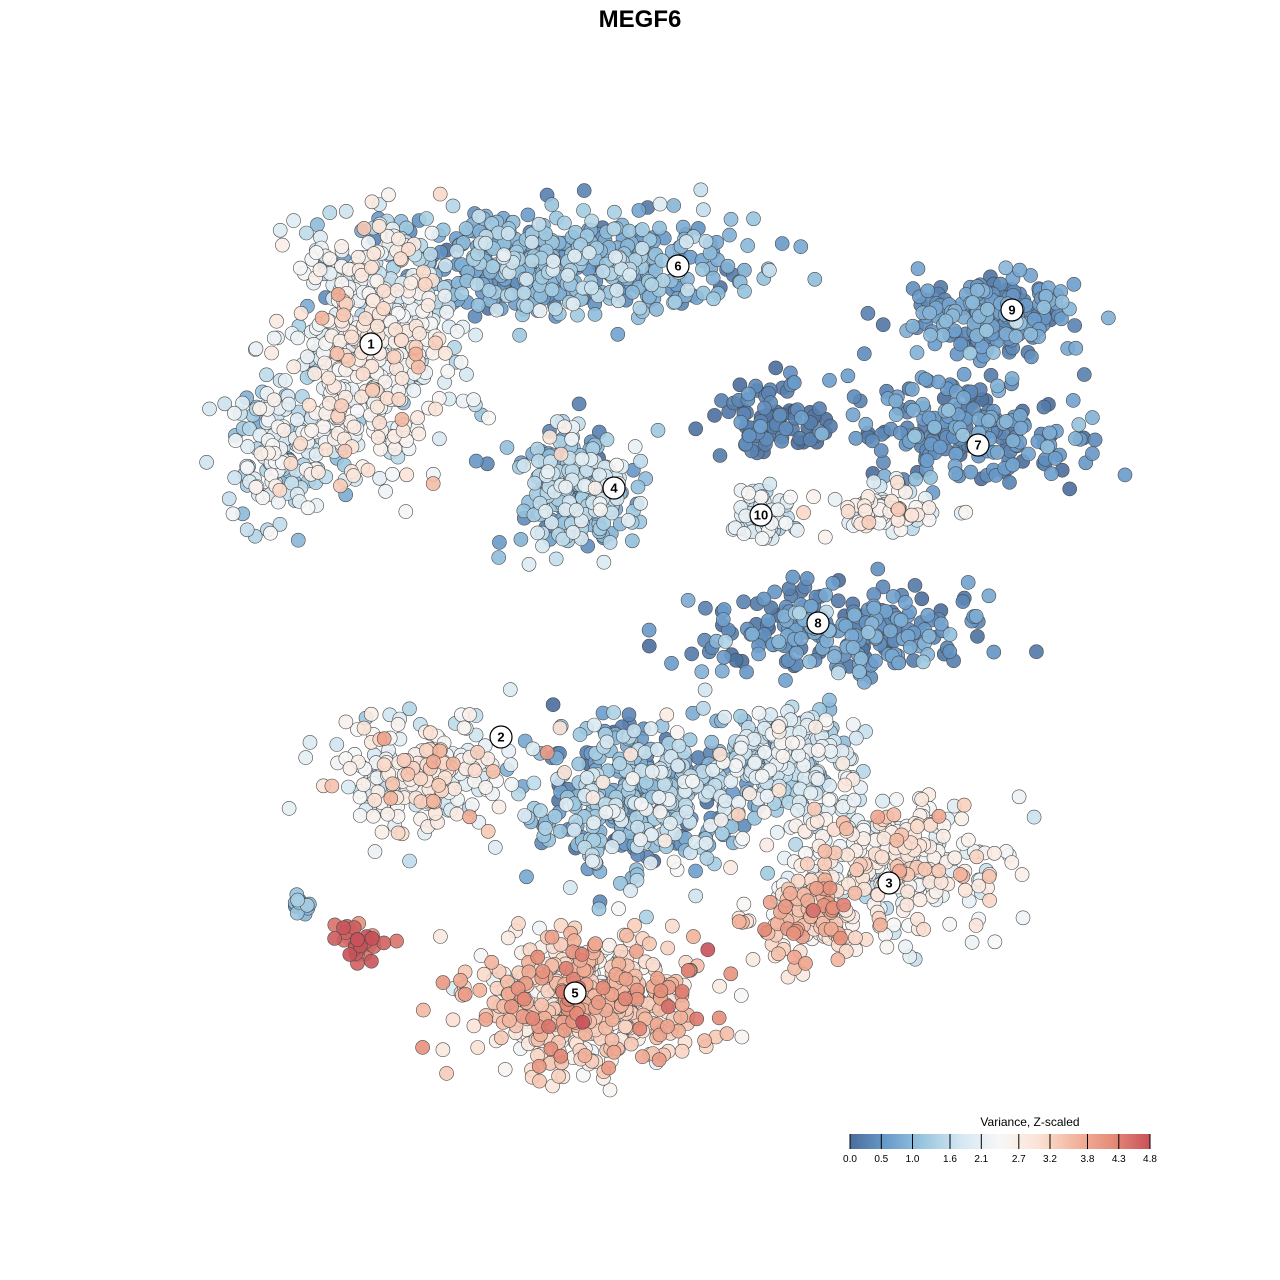 The image size is (1280, 1280). I want to click on cluster-label-text: 3, so click(888, 883).